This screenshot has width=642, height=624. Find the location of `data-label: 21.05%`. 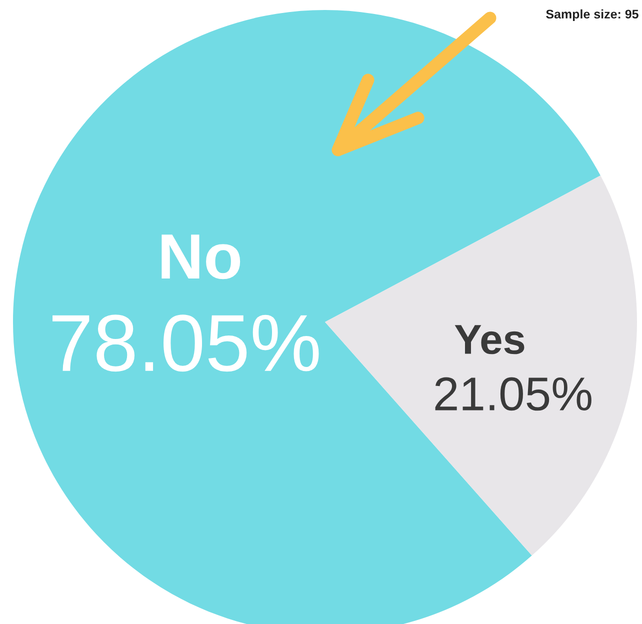

data-label: 21.05% is located at coordinates (513, 394).